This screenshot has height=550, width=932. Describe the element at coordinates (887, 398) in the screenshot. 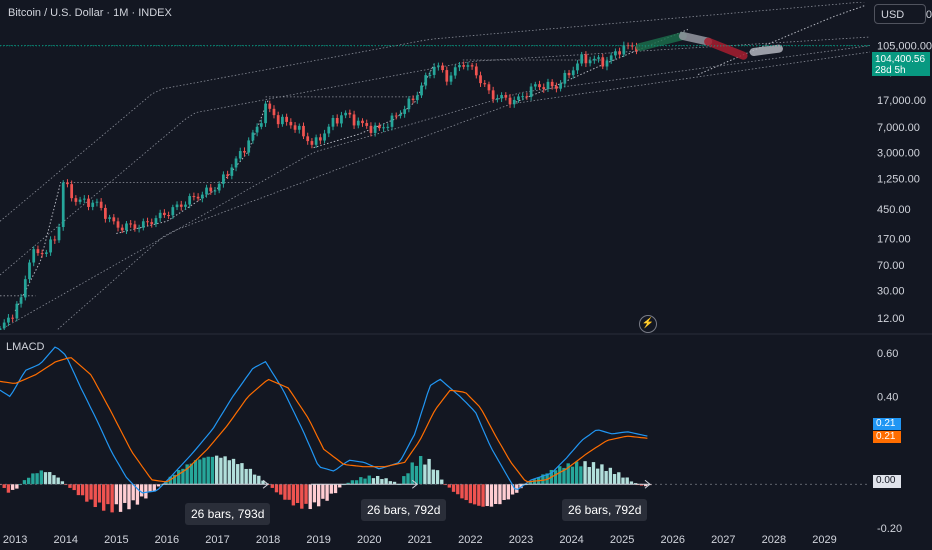

I see `indicator-axis-label: 0.40` at that location.